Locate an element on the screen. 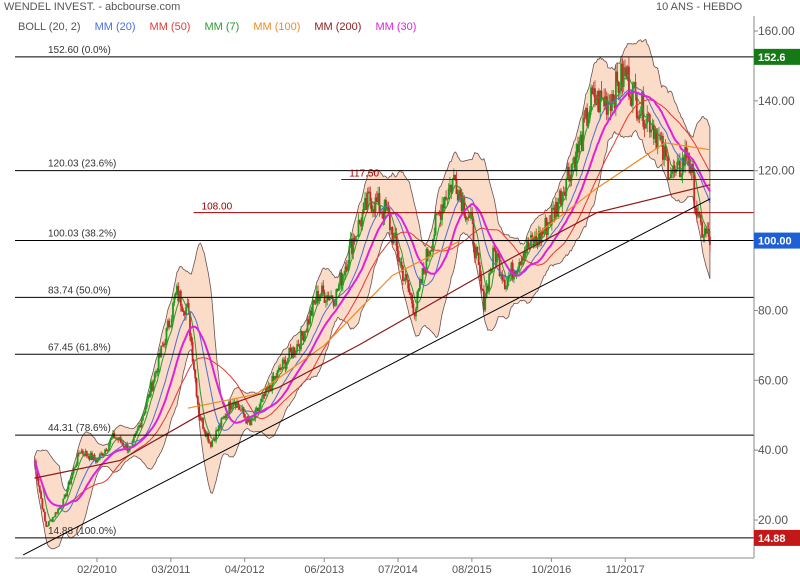 This screenshot has width=800, height=580. fib-label: 120.03 (23.6%) is located at coordinates (82, 164).